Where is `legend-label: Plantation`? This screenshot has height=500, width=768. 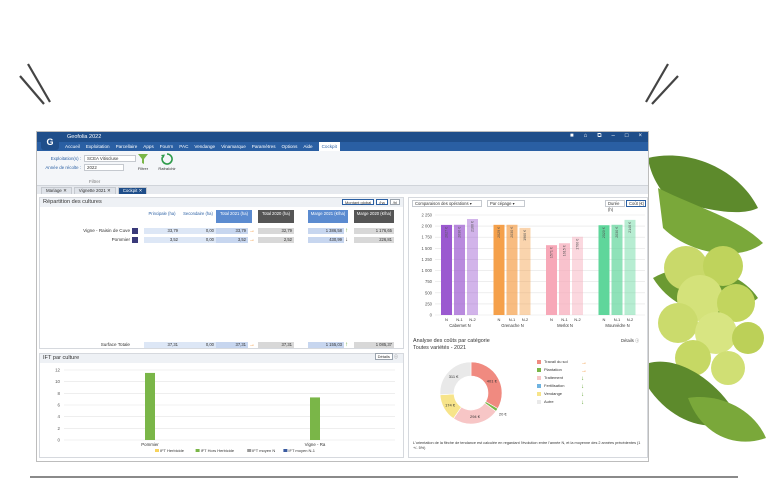 legend-label: Plantation is located at coordinates (553, 369).